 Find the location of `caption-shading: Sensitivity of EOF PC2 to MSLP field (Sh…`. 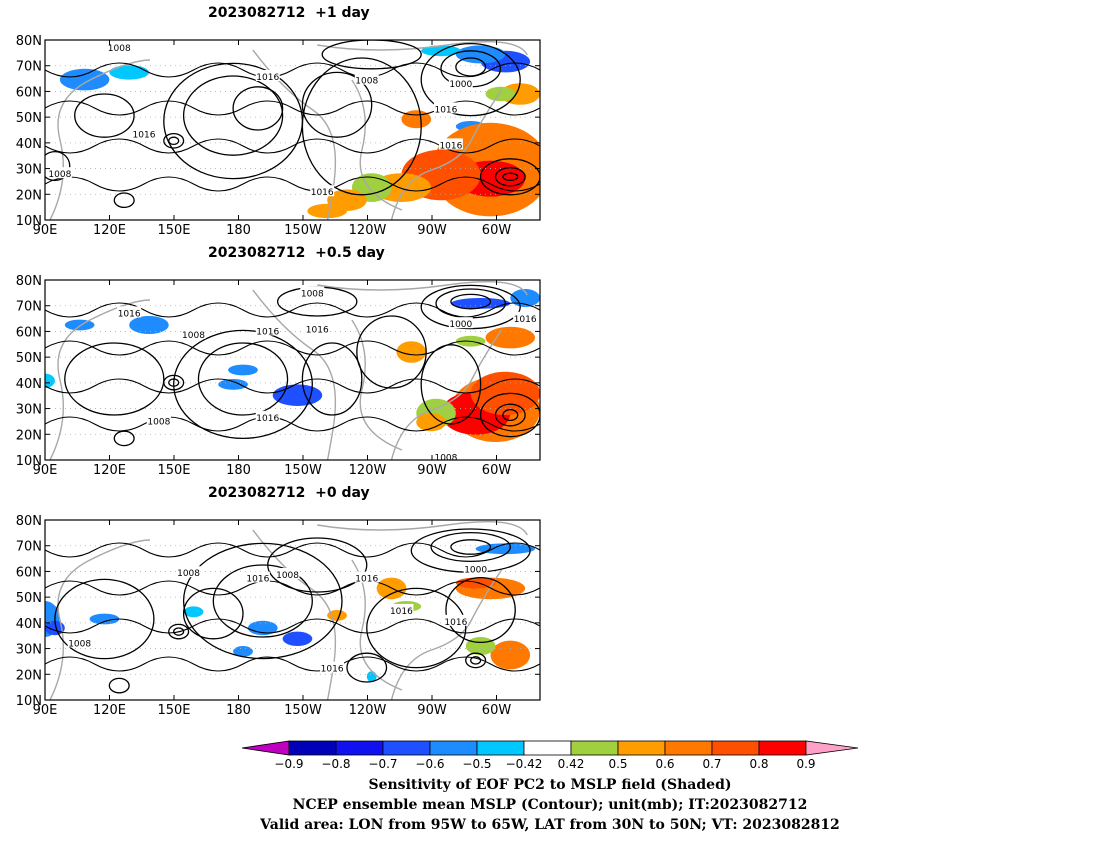

caption-shading: Sensitivity of EOF PC2 to MSLP field (Sh… is located at coordinates (550, 785).